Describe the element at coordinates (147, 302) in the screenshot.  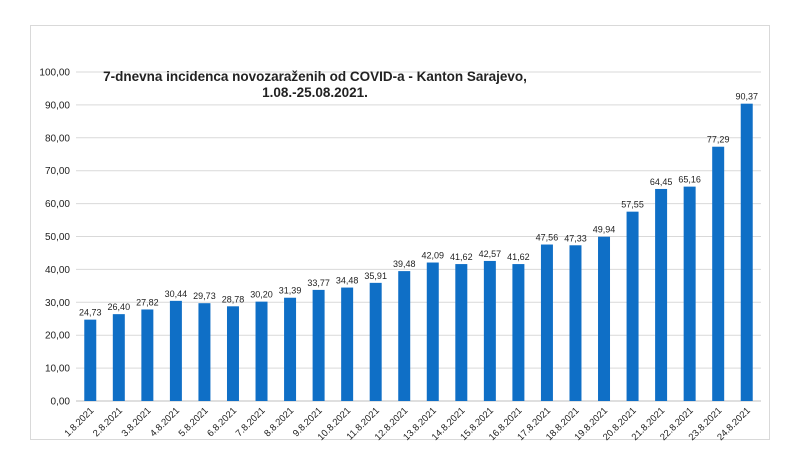
I see `data-label: 27,82` at that location.